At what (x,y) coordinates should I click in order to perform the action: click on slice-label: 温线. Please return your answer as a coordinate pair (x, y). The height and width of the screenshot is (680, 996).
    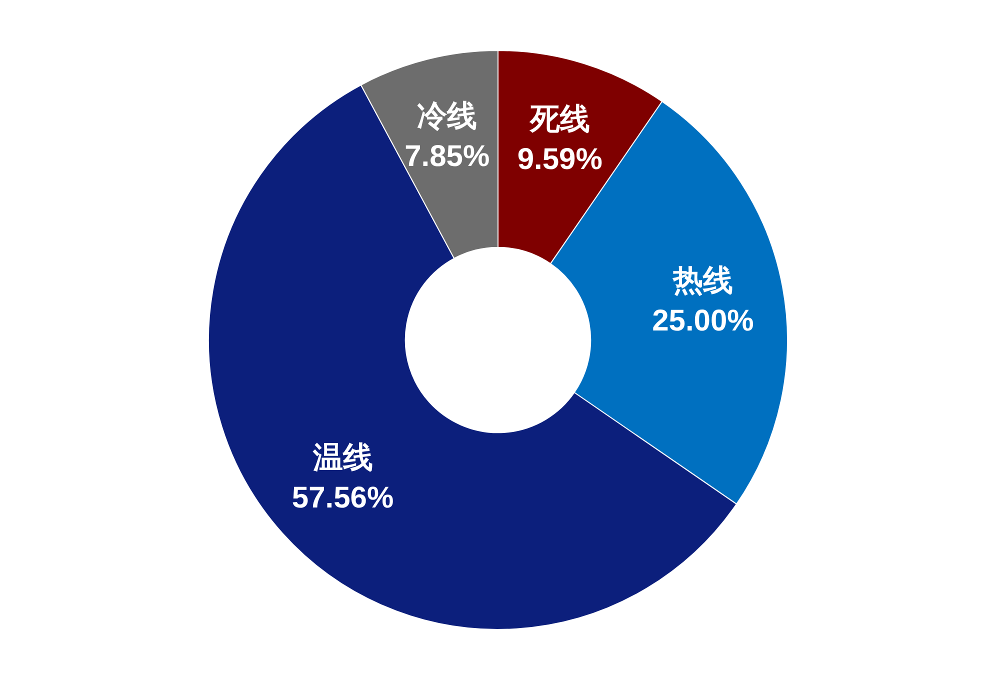
    Looking at the image, I should click on (342, 457).